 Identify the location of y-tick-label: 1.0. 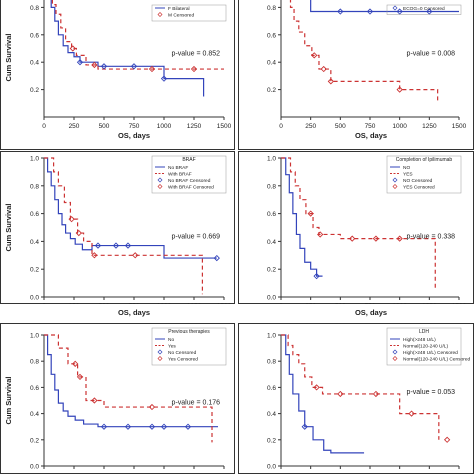
(34, 159).